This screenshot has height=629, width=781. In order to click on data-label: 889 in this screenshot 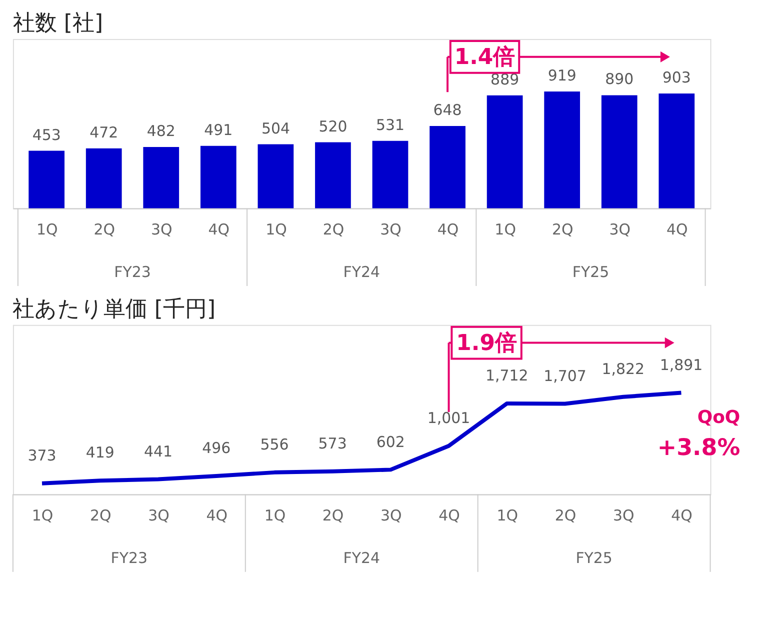, I will do `click(505, 79)`.